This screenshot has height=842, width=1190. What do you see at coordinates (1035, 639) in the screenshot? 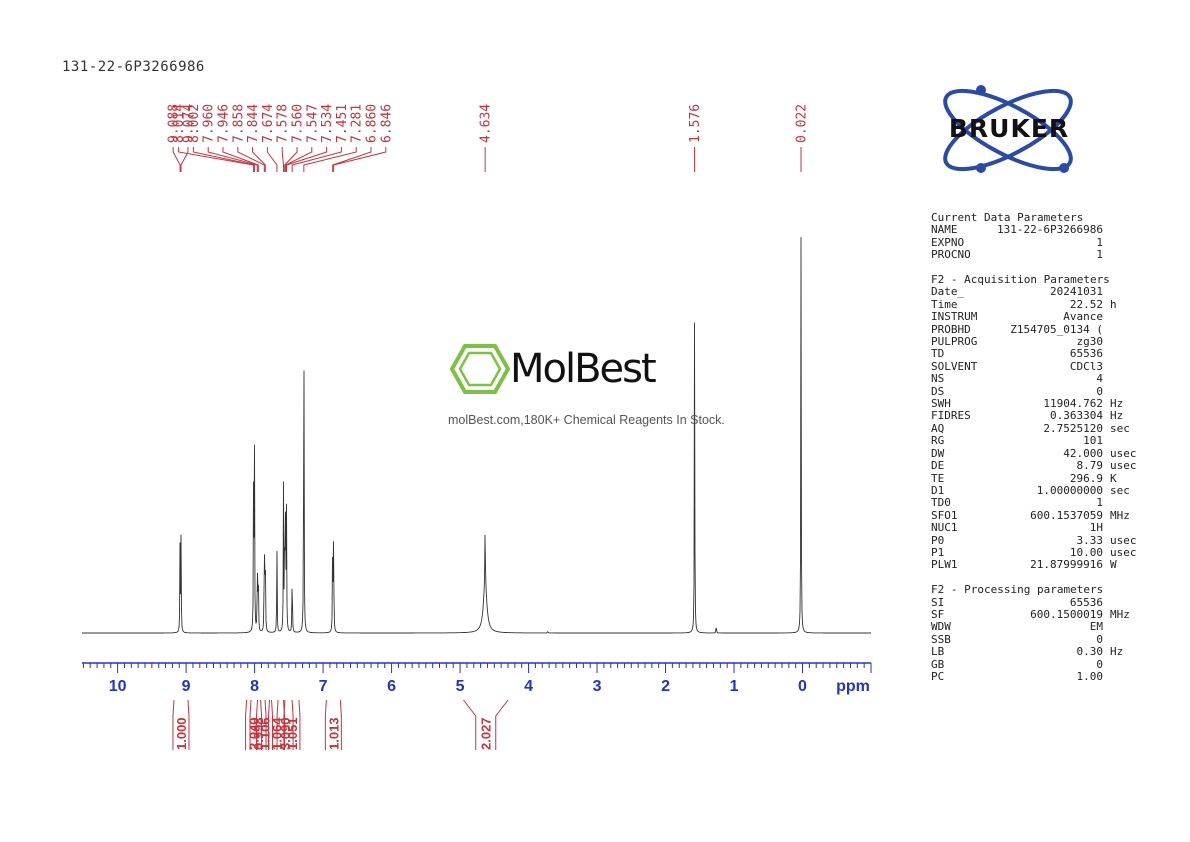
I see `param-row: SSB 0` at bounding box center [1035, 639].